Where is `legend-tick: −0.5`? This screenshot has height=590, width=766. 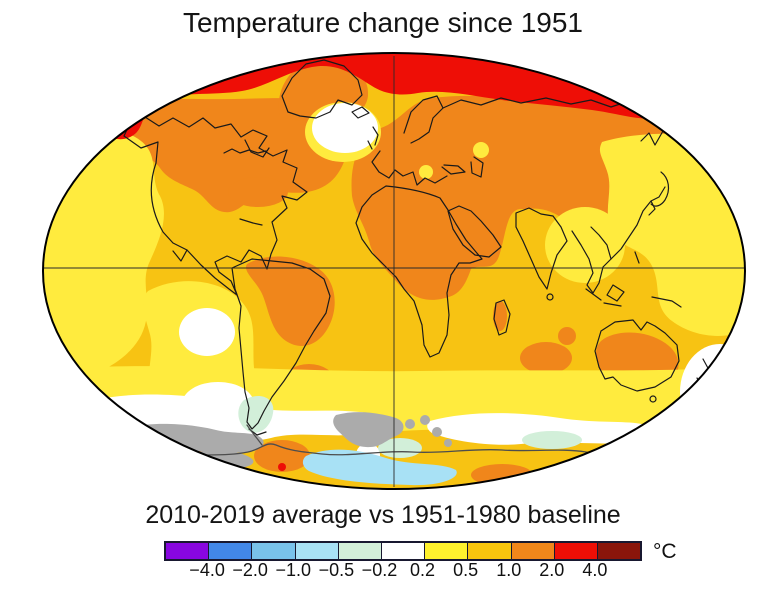
legend-tick: −0.5 is located at coordinates (336, 570).